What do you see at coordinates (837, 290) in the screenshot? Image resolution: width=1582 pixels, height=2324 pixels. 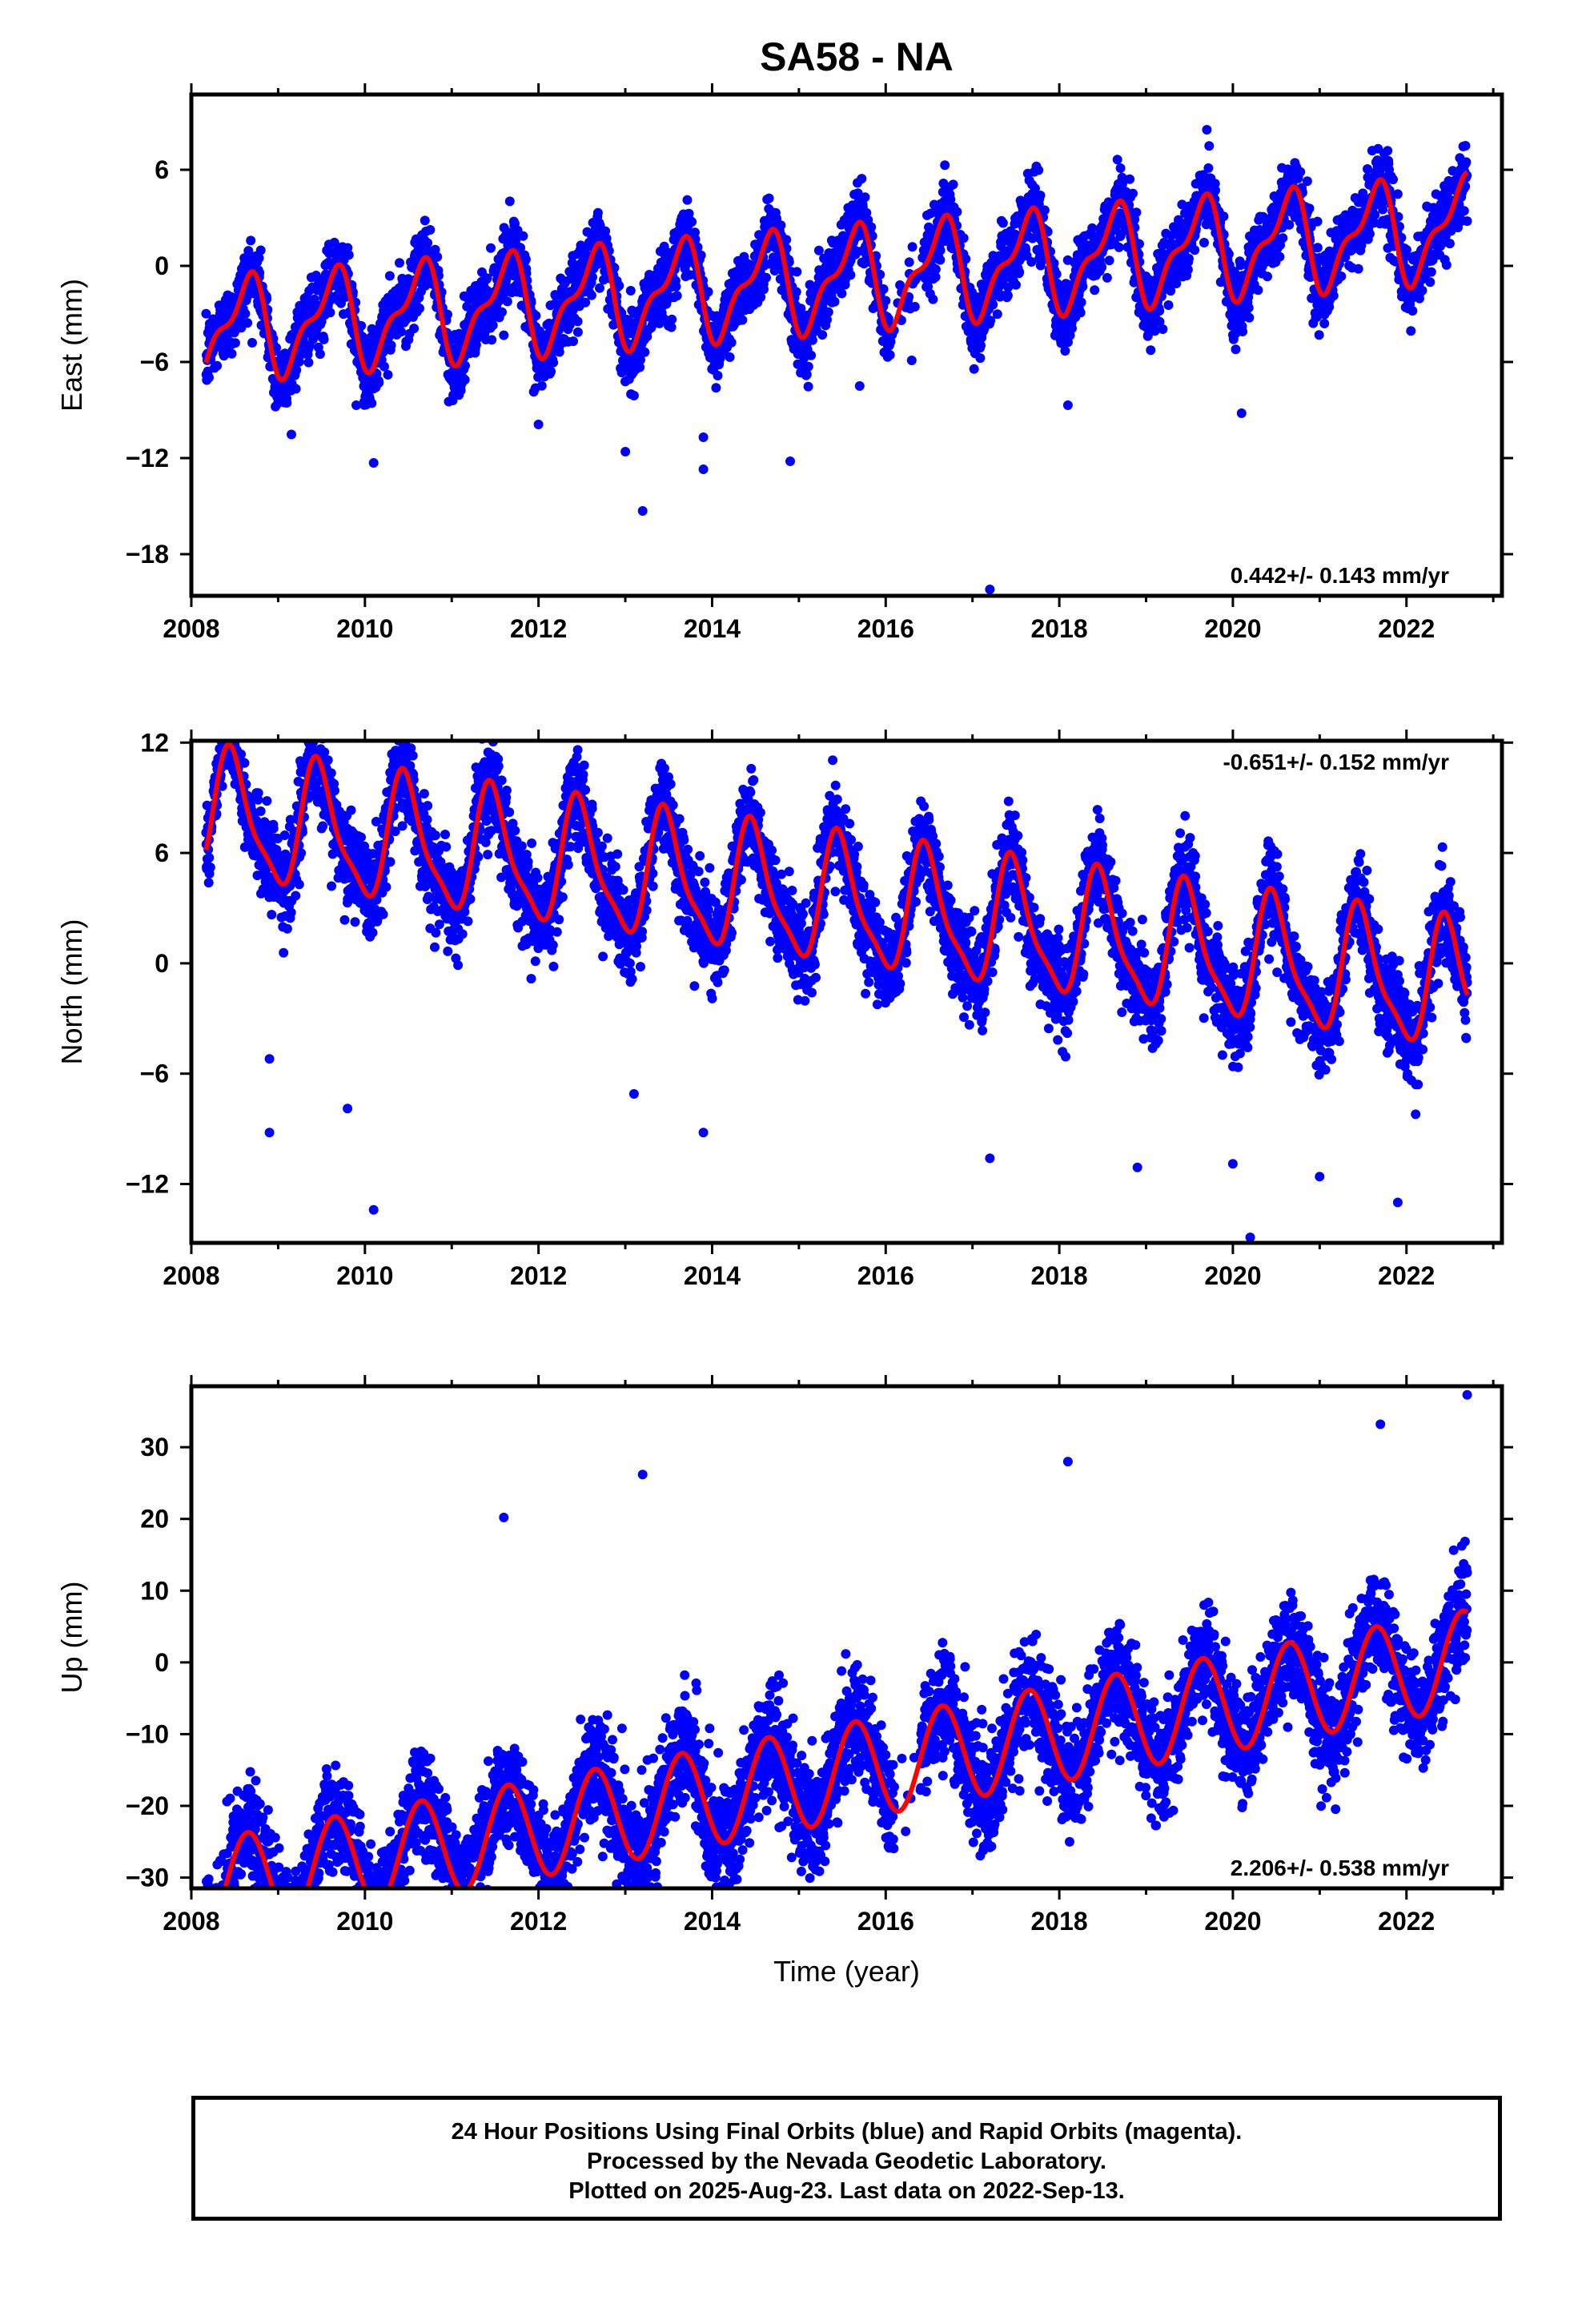 I see `data-points` at bounding box center [837, 290].